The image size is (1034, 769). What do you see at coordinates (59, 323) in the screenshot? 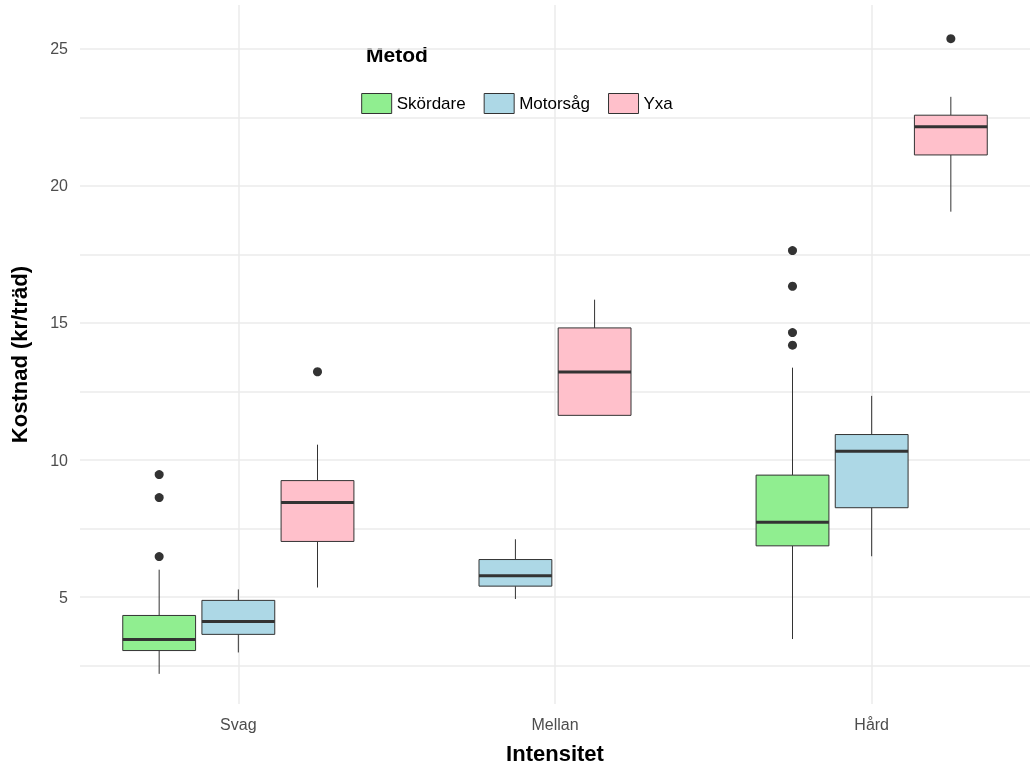
I see `y-tick-label: 15` at bounding box center [59, 323].